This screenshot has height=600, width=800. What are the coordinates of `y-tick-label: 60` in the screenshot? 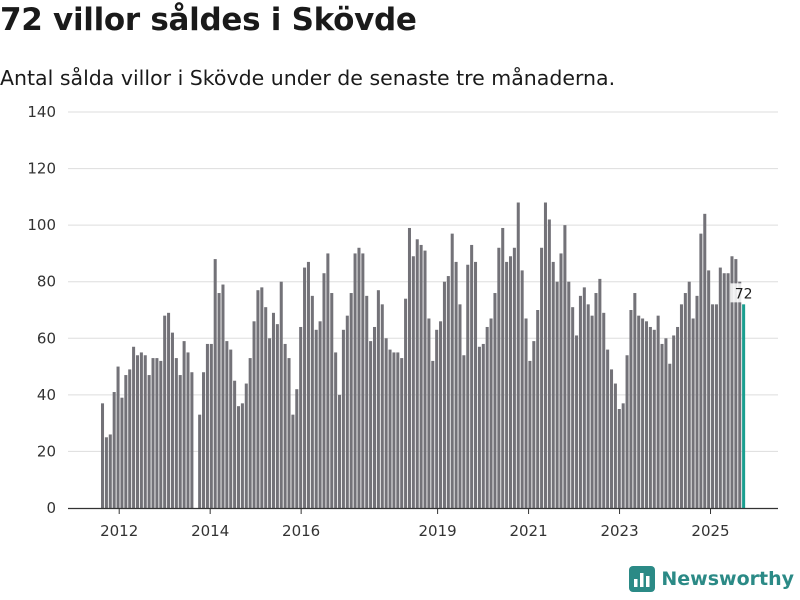 It's located at (46, 338).